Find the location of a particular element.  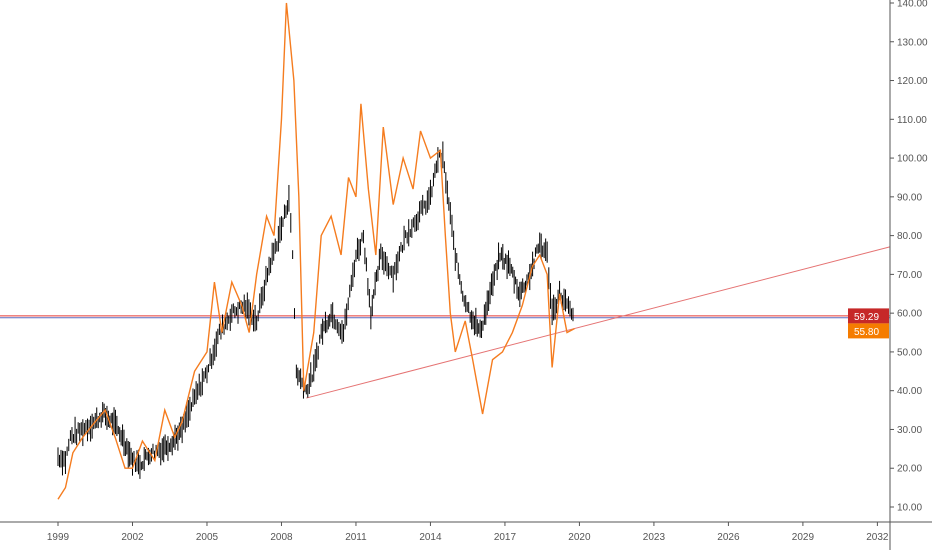

y-tick-label: 40.00 is located at coordinates (909, 391).